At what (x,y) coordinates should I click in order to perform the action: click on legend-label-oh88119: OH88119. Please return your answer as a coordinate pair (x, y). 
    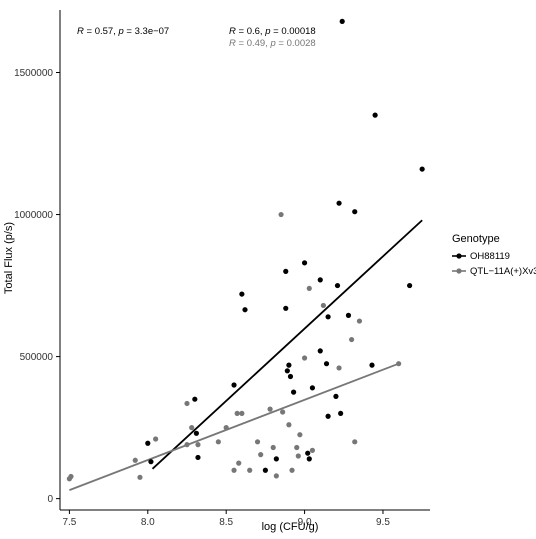
    Looking at the image, I should click on (490, 256).